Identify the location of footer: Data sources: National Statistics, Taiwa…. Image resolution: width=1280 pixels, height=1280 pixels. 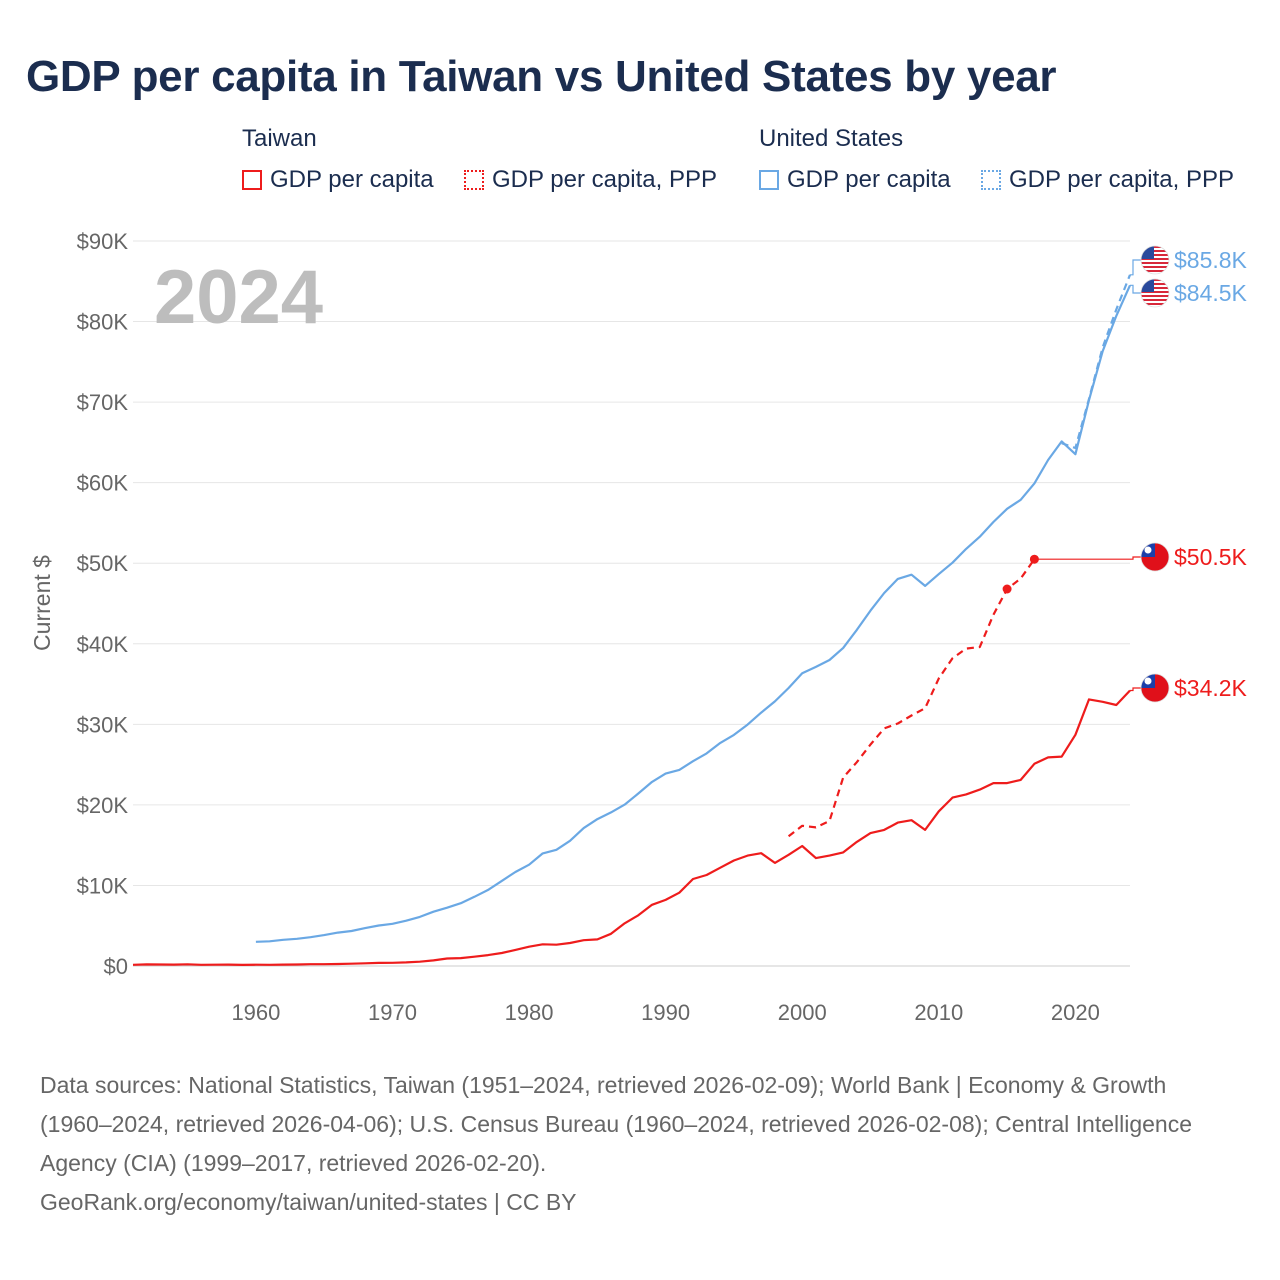
(640, 1144).